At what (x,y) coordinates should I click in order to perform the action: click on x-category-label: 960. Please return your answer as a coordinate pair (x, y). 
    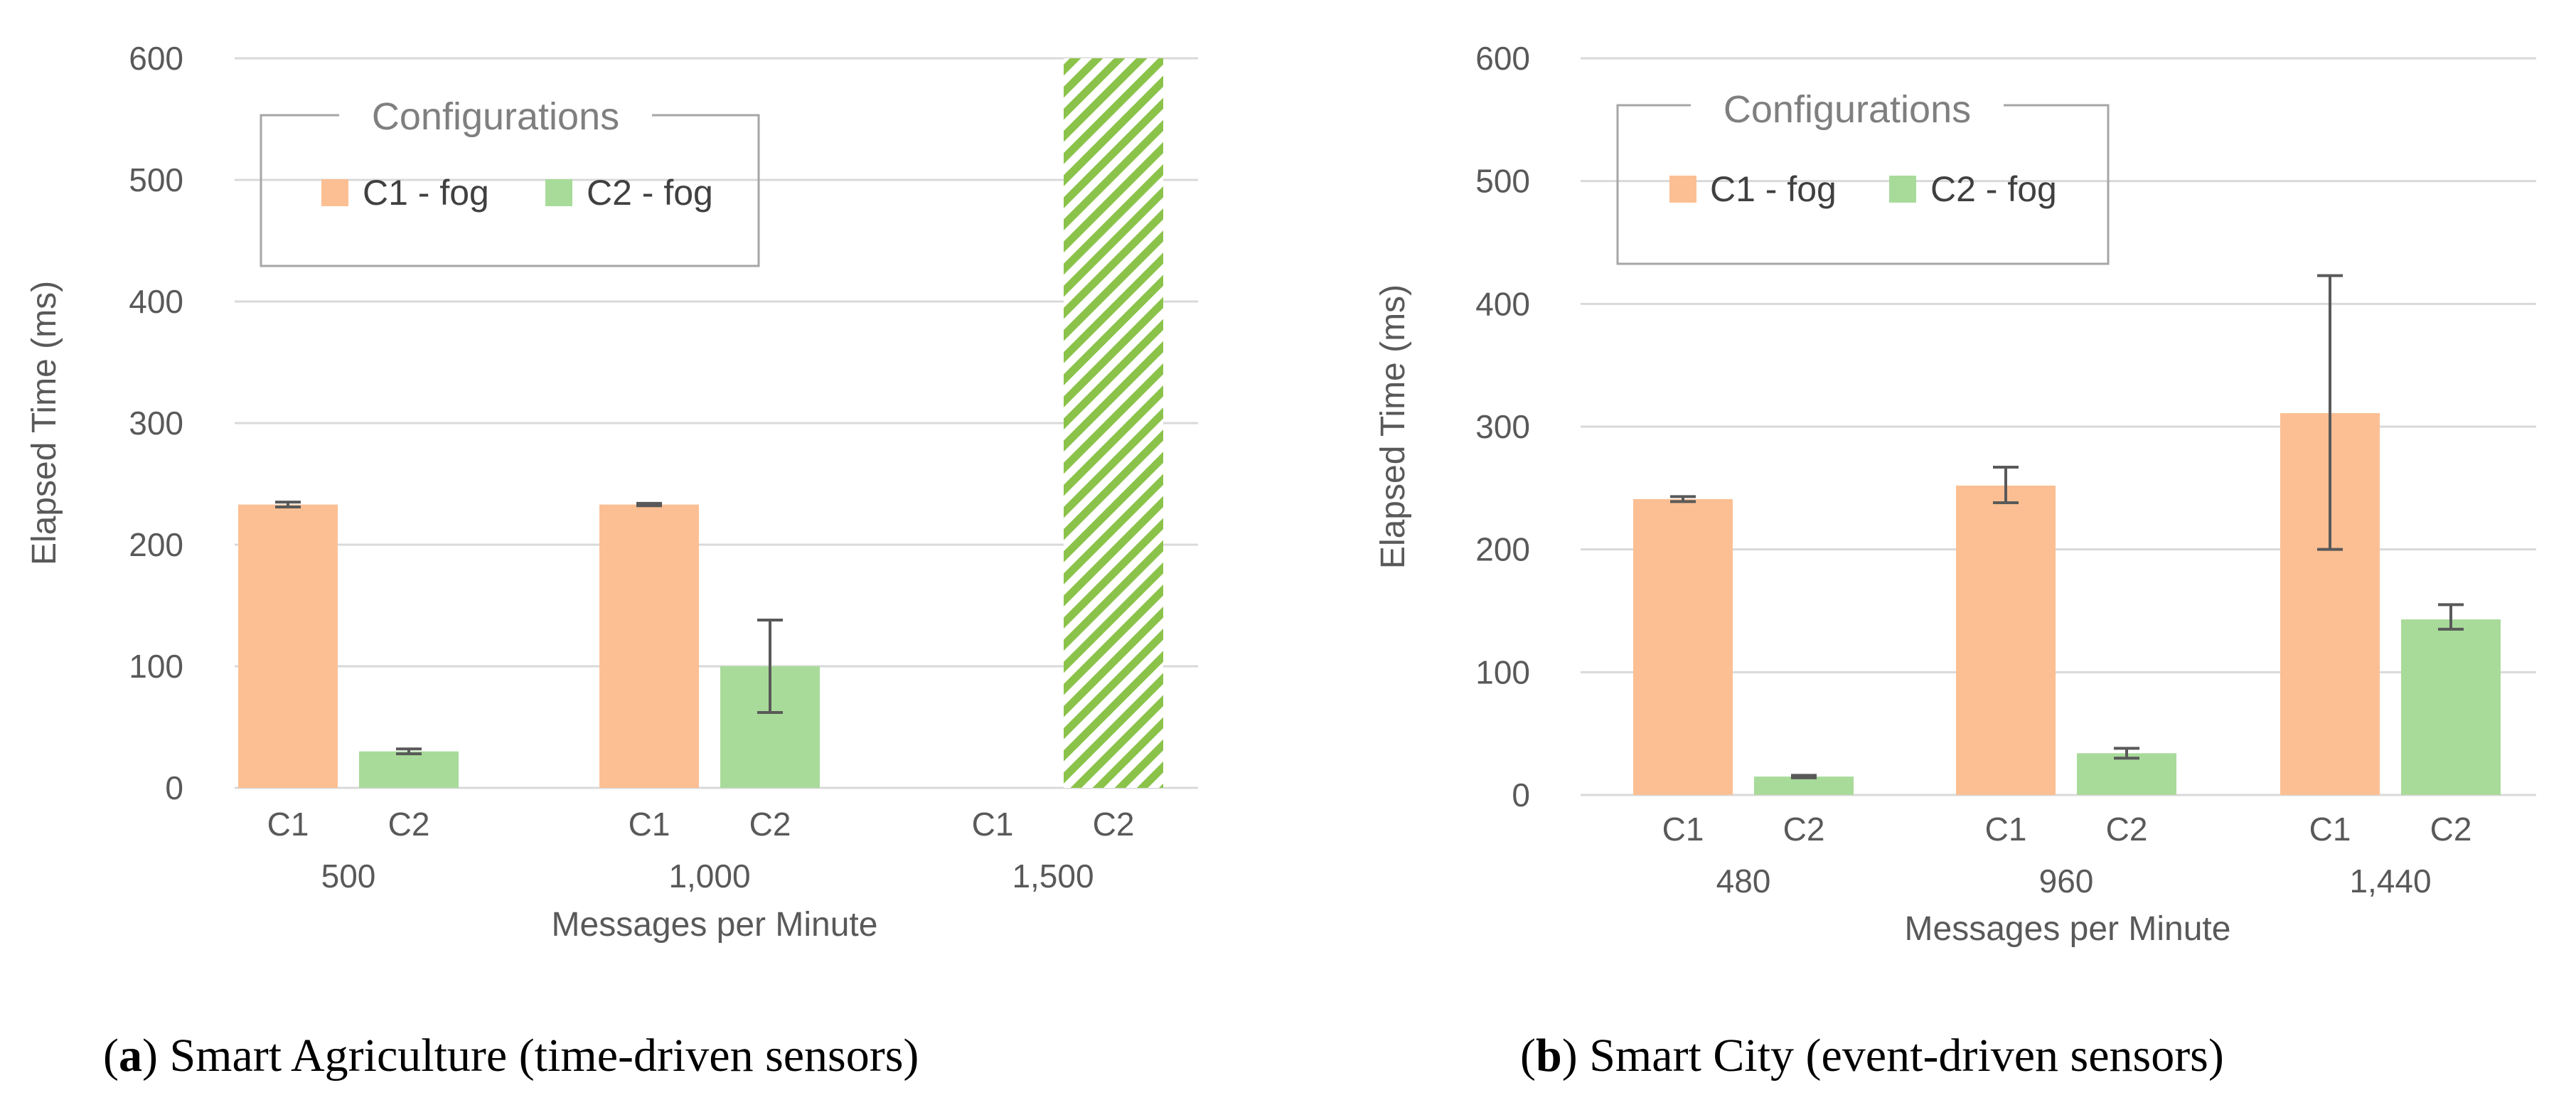
    Looking at the image, I should click on (2066, 882).